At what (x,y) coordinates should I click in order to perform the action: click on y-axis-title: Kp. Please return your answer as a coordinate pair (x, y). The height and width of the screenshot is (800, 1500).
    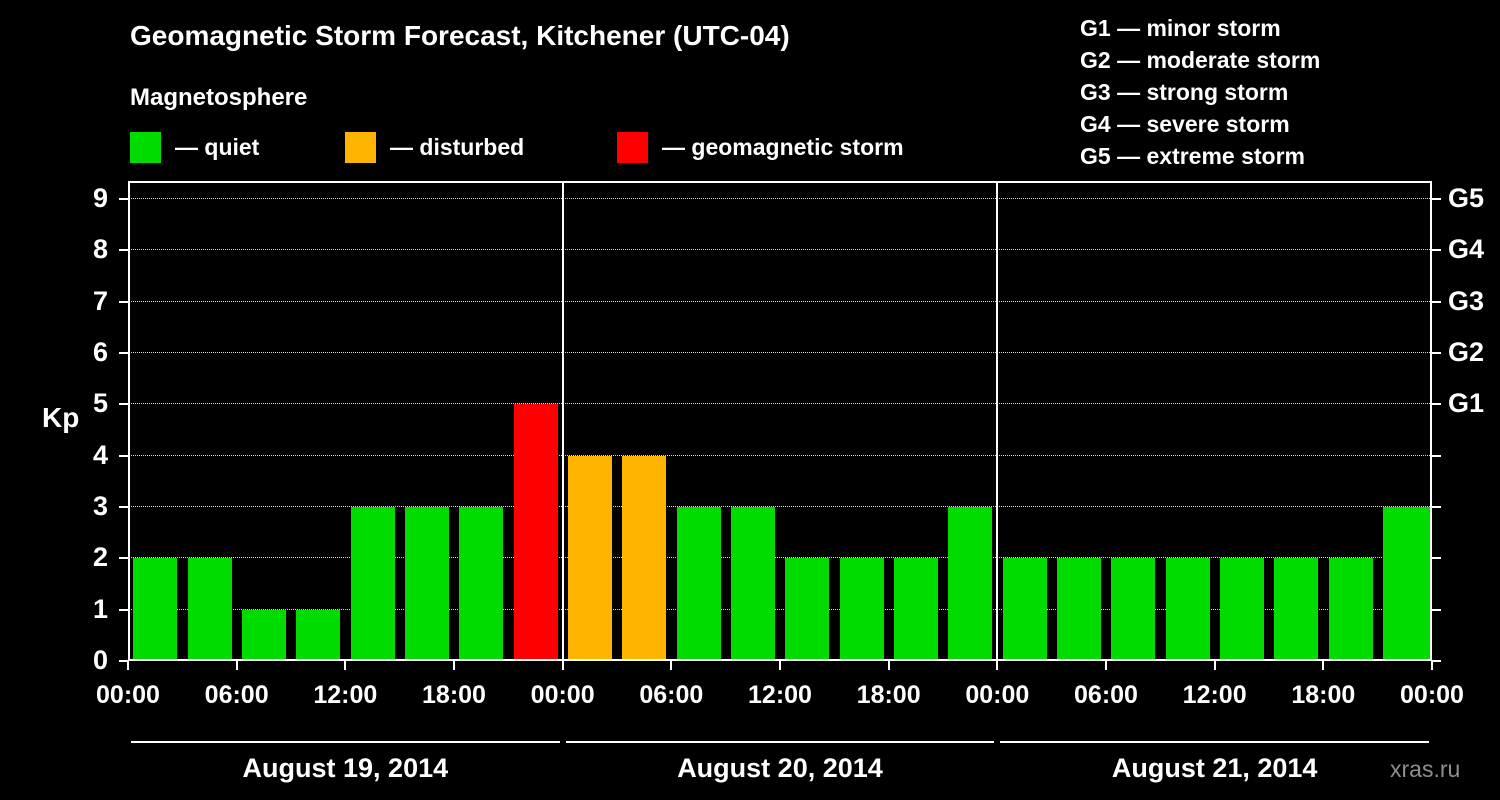
    Looking at the image, I should click on (61, 417).